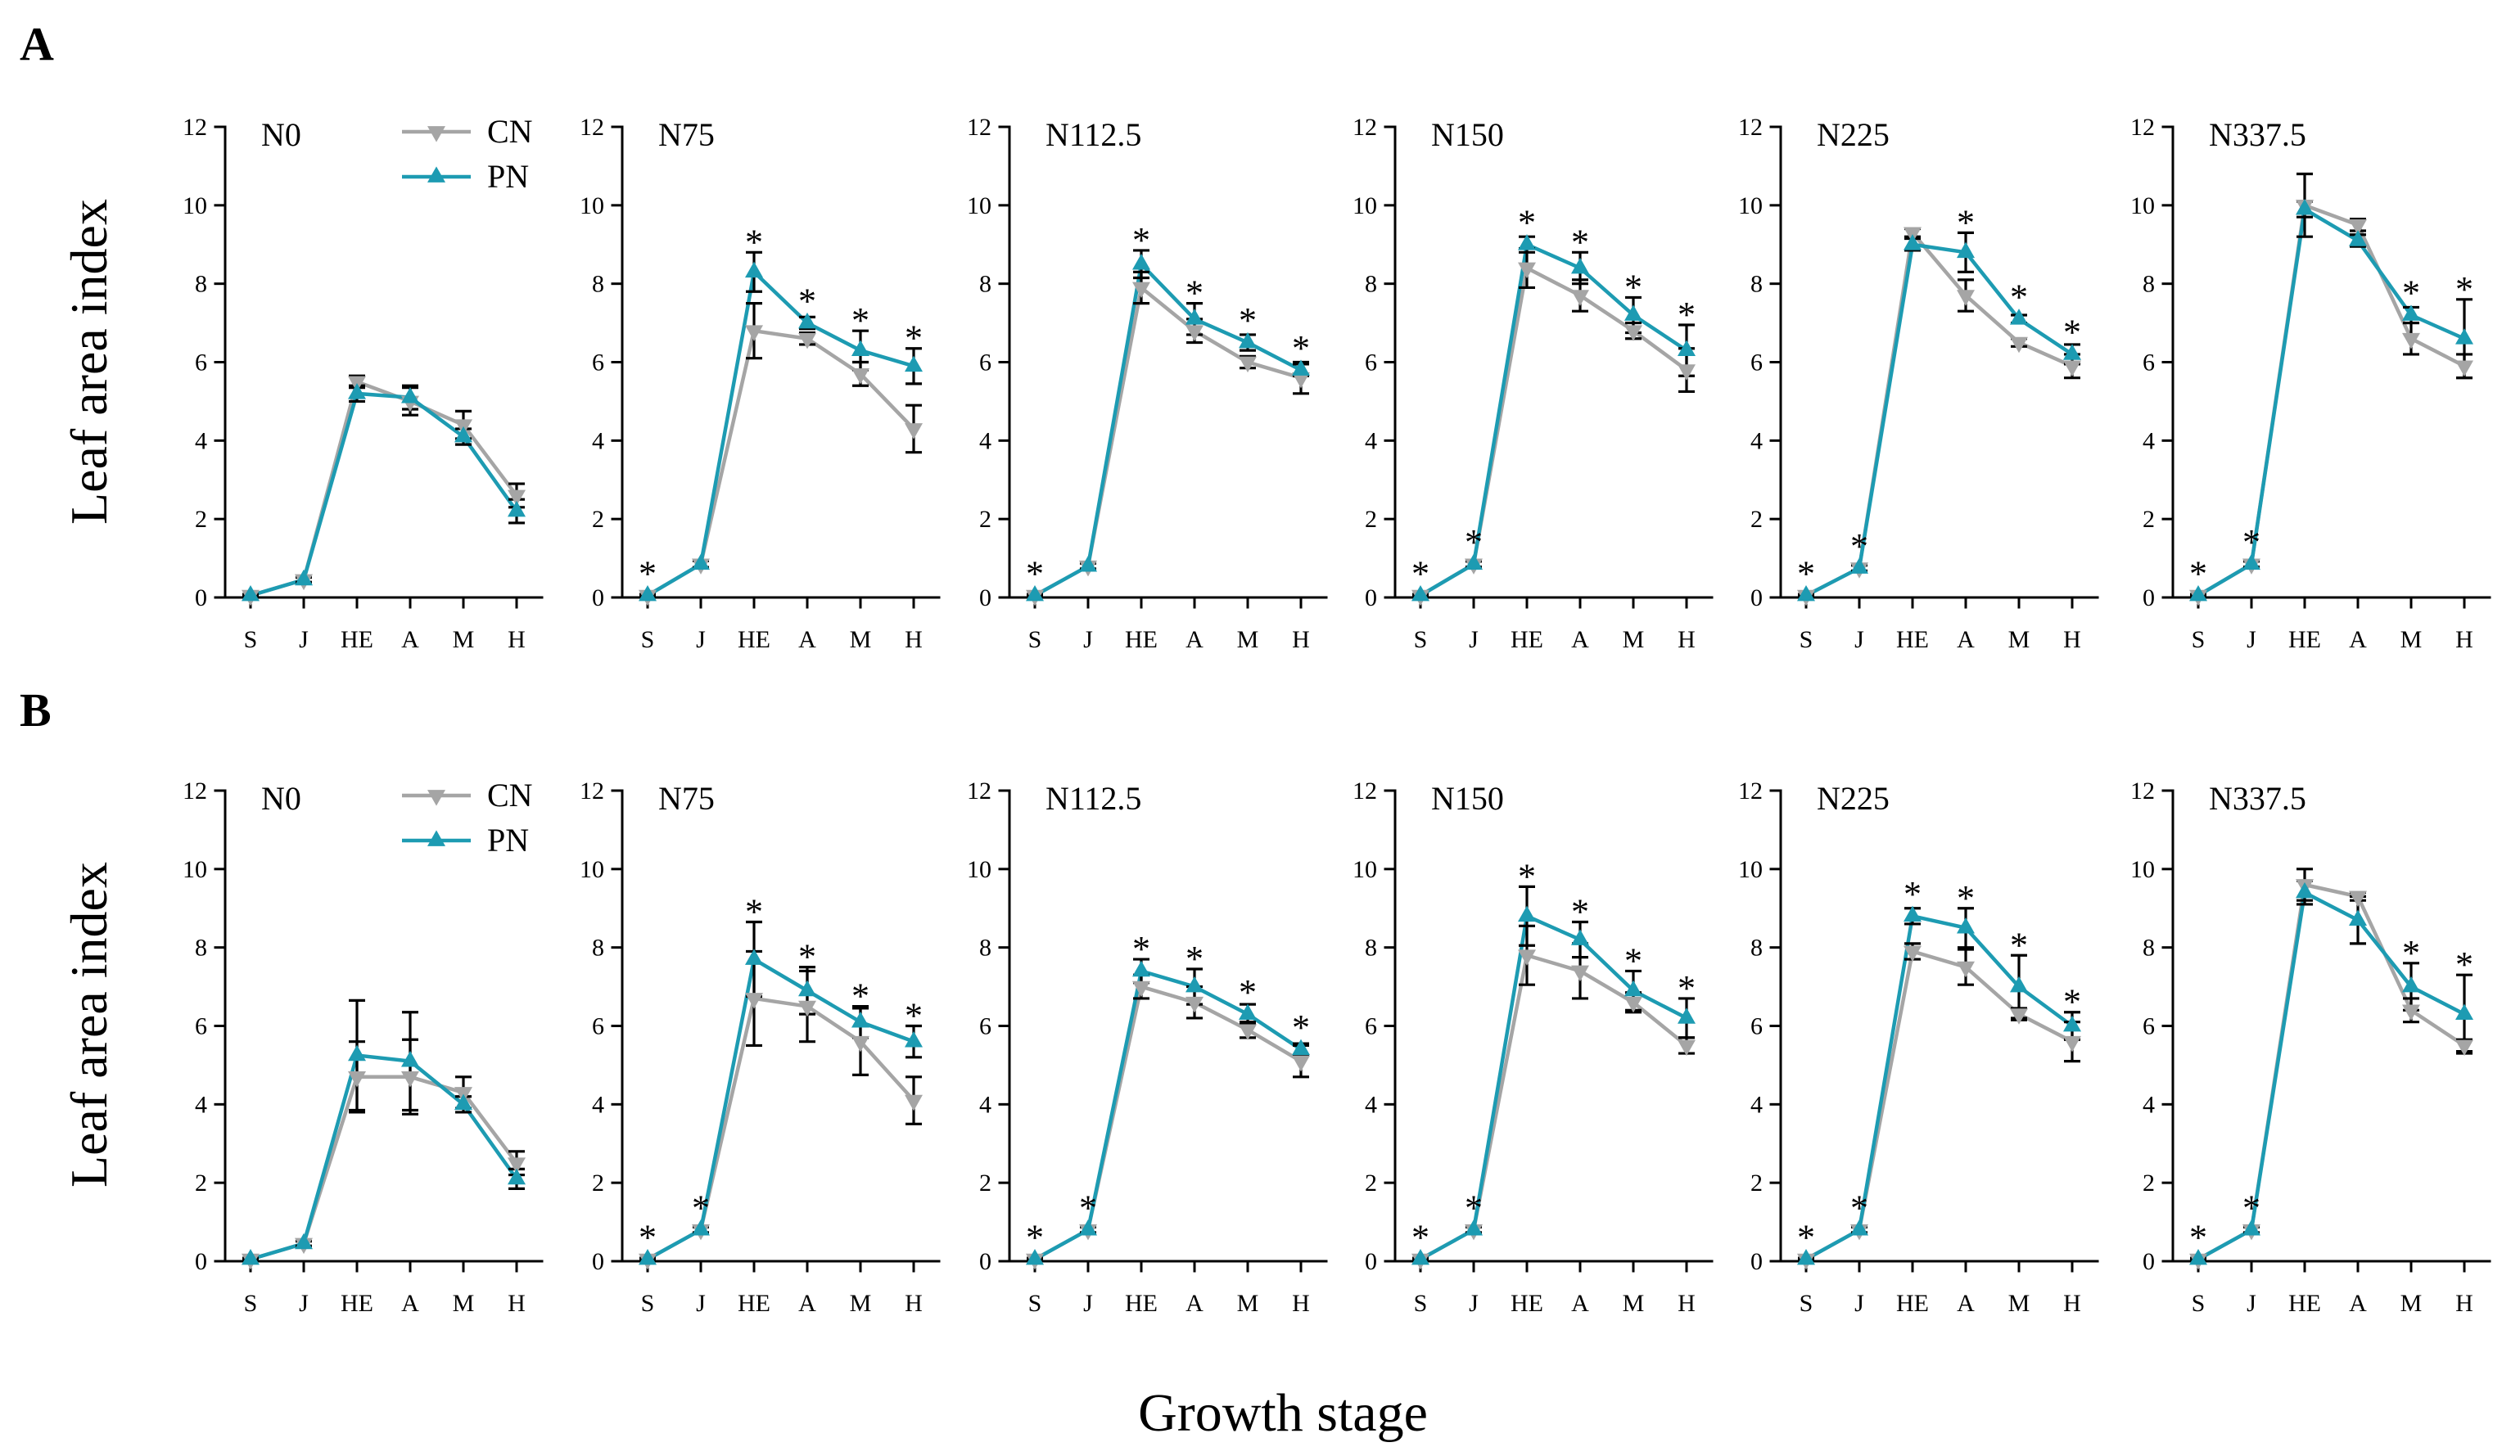 The image size is (2520, 1456). What do you see at coordinates (1147, 383) in the screenshot?
I see `panel-a-n112-5: N112.5 0 2 4 6 8 10 12 S J HE A M H * * * * *` at bounding box center [1147, 383].